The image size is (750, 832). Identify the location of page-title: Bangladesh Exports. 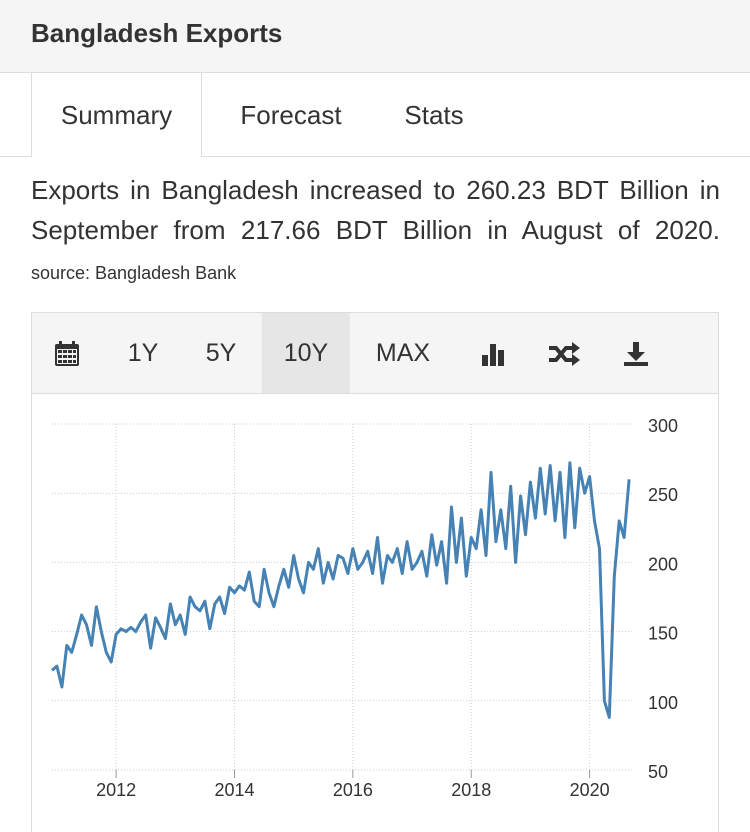
(157, 33).